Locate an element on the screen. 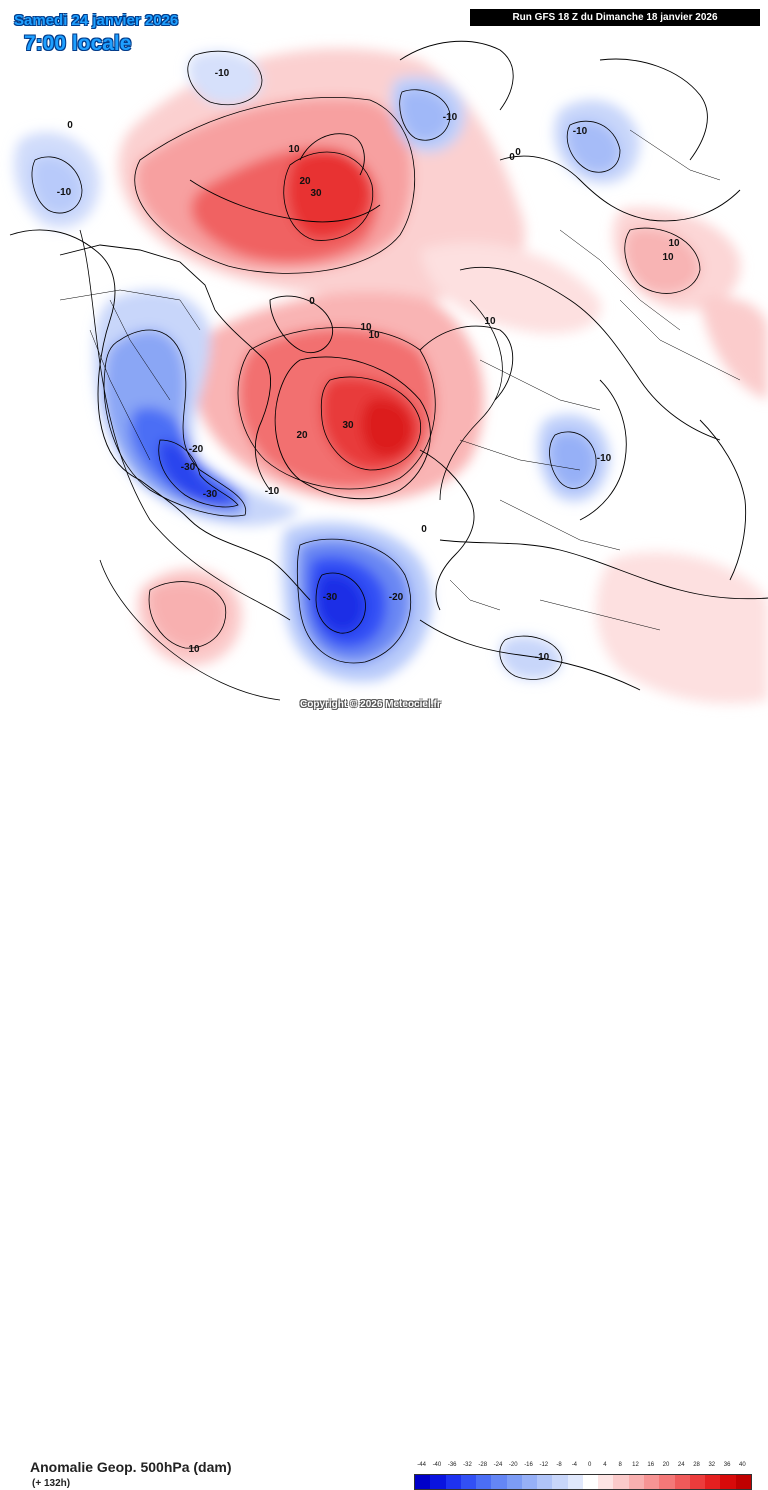 Image resolution: width=768 pixels, height=1490 pixels. color-scale-label: -12 is located at coordinates (544, 1465).